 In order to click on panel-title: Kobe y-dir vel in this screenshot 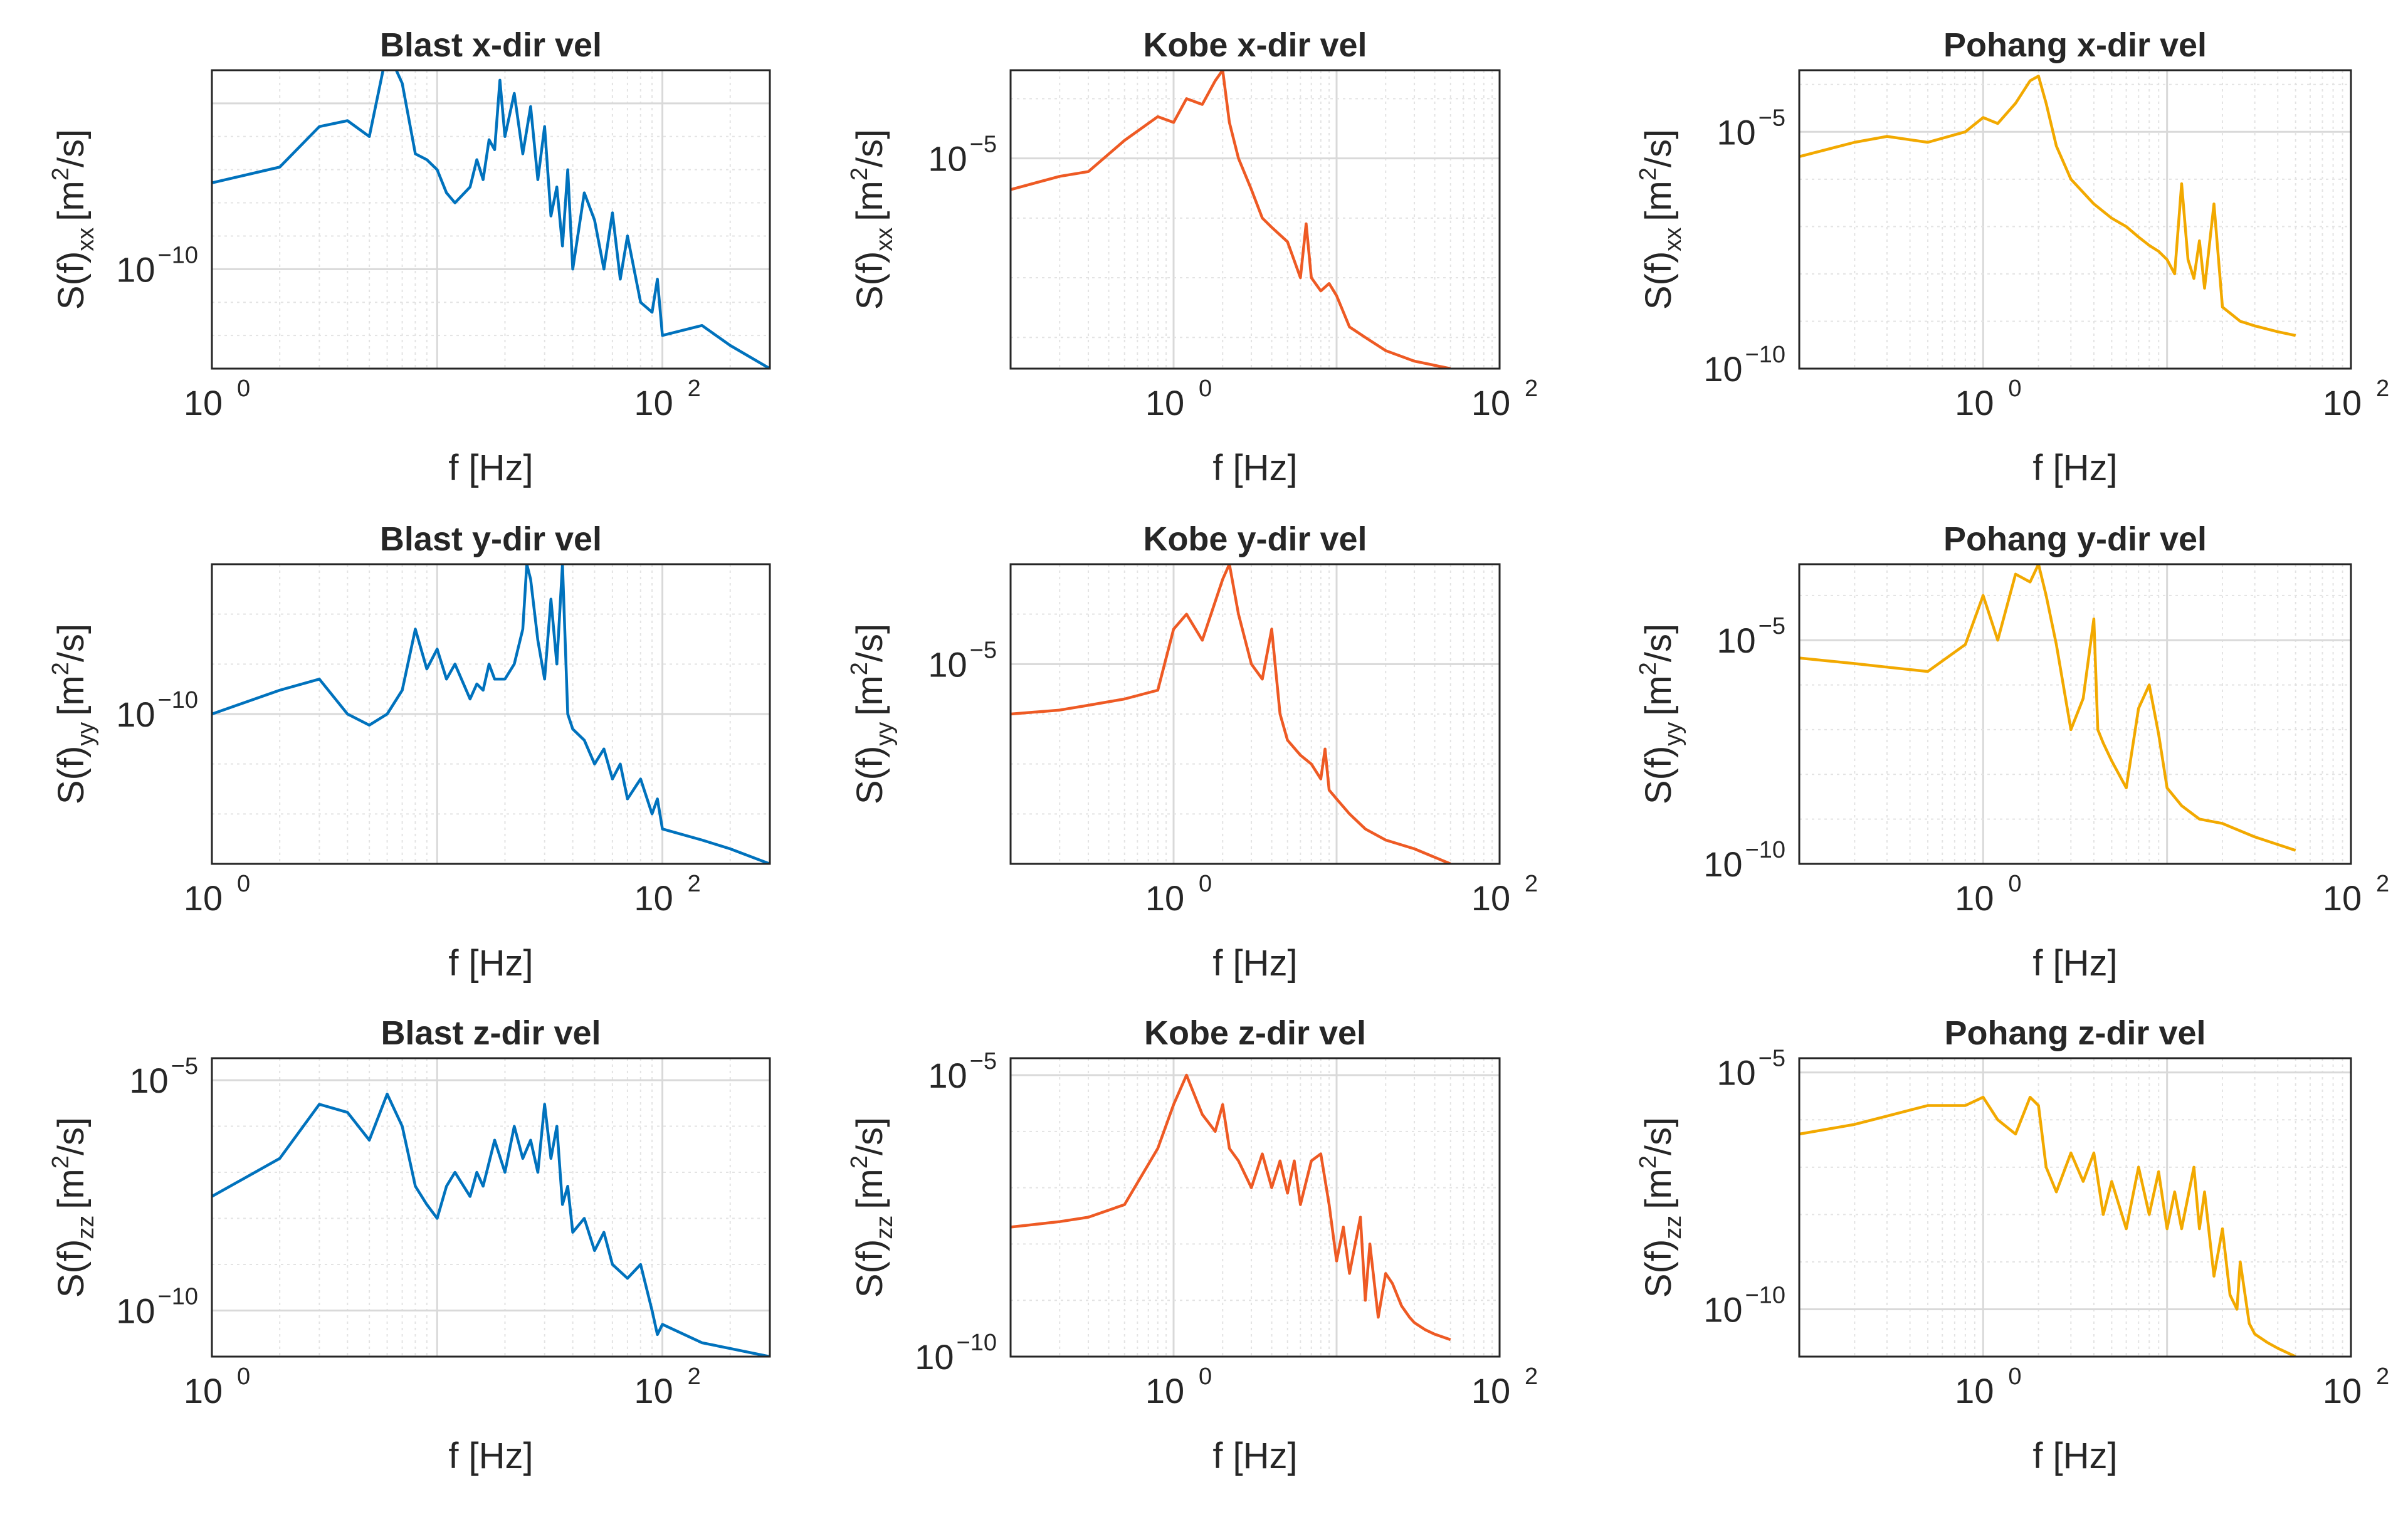, I will do `click(1255, 539)`.